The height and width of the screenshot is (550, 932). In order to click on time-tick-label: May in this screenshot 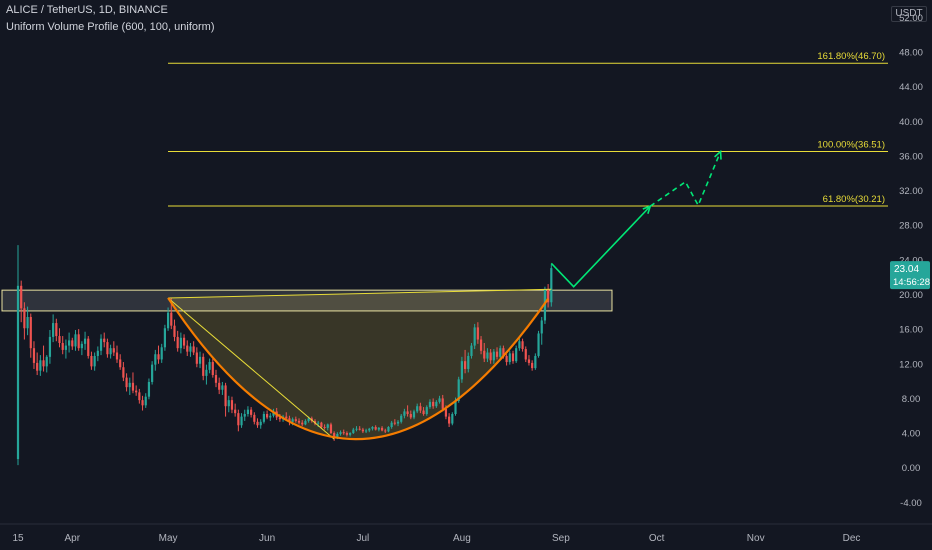, I will do `click(168, 538)`.